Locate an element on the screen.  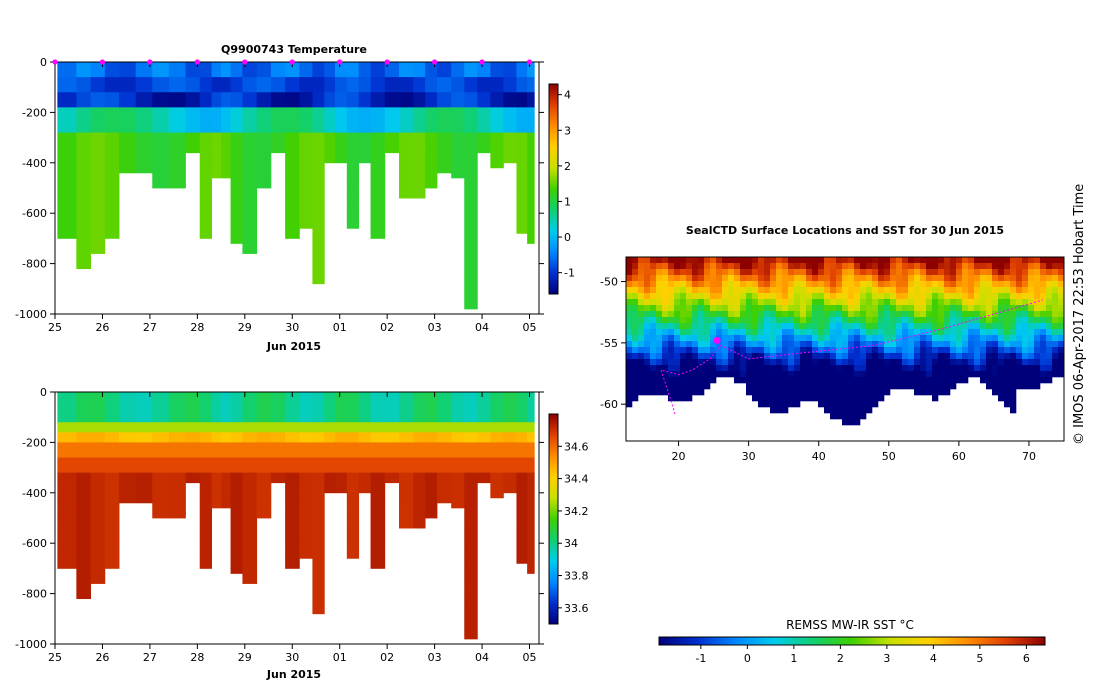
x-tick-label: 28 is located at coordinates (197, 327).